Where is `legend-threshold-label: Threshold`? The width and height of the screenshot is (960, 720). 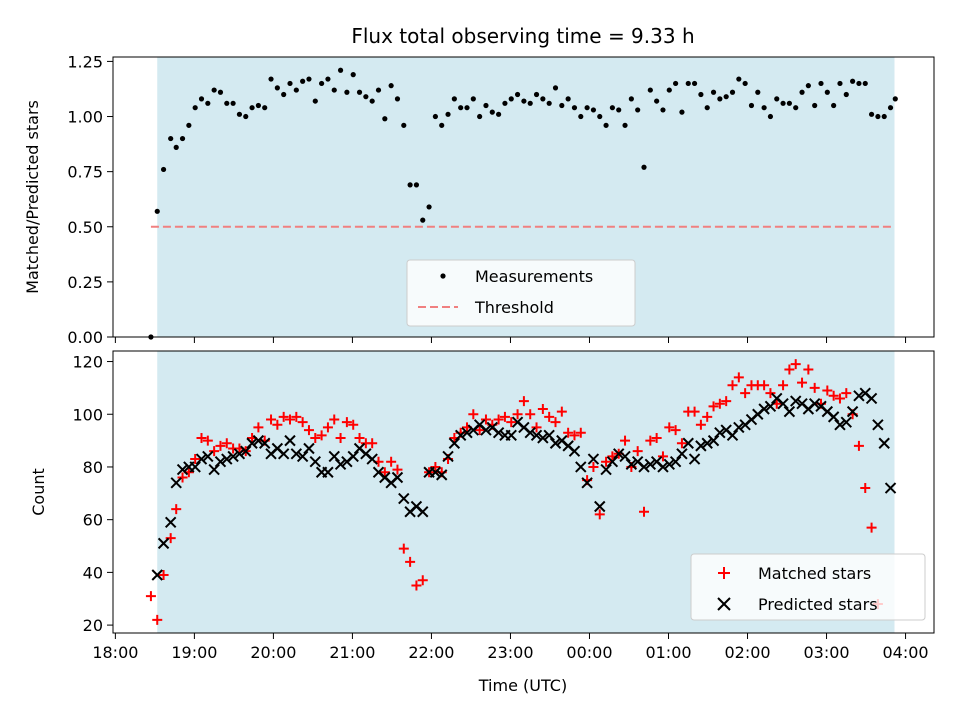
legend-threshold-label: Threshold is located at coordinates (514, 307).